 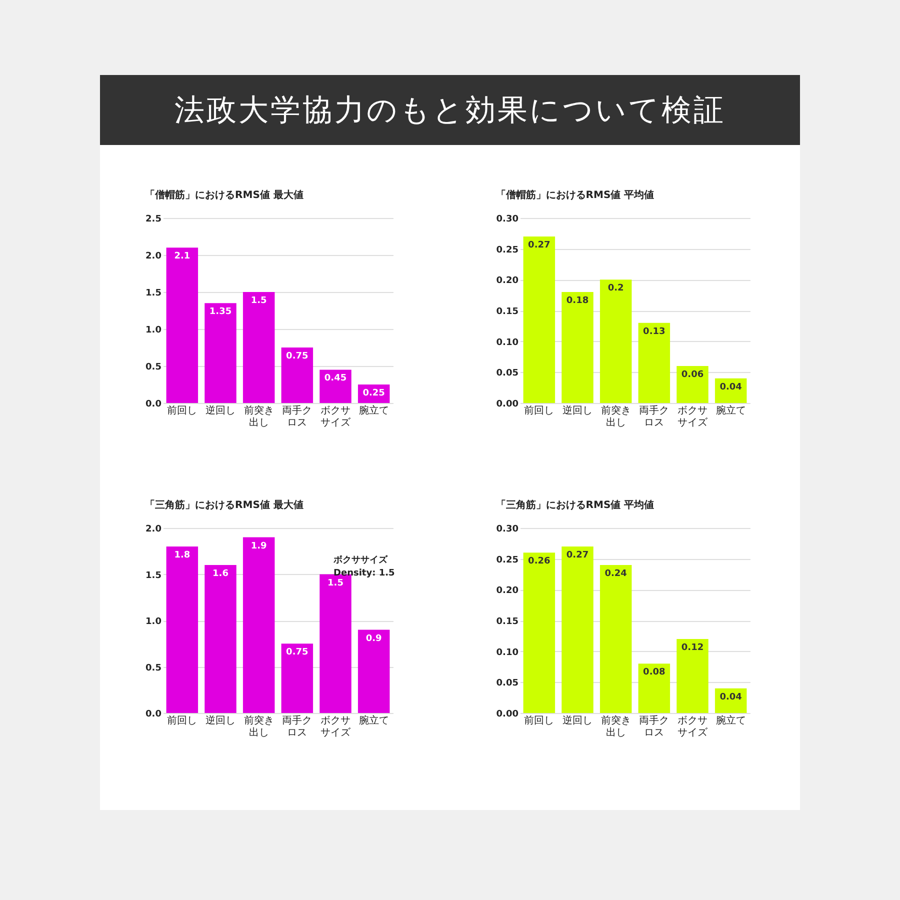 What do you see at coordinates (258, 546) in the screenshot?
I see `data-label: 1.9` at bounding box center [258, 546].